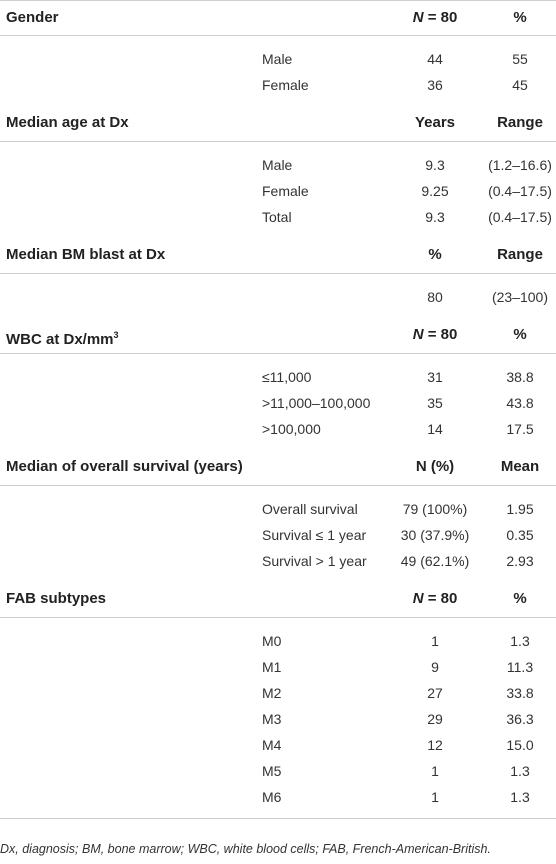 Image resolution: width=556 pixels, height=864 pixels. I want to click on cell-value: 35, so click(435, 403).